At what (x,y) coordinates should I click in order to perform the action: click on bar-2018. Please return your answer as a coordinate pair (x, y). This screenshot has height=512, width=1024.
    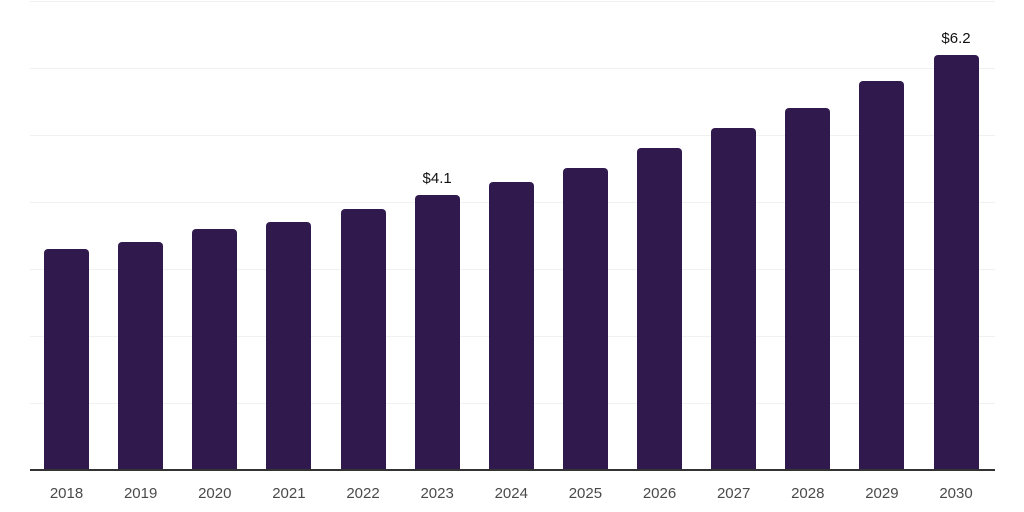
    Looking at the image, I should click on (66, 359).